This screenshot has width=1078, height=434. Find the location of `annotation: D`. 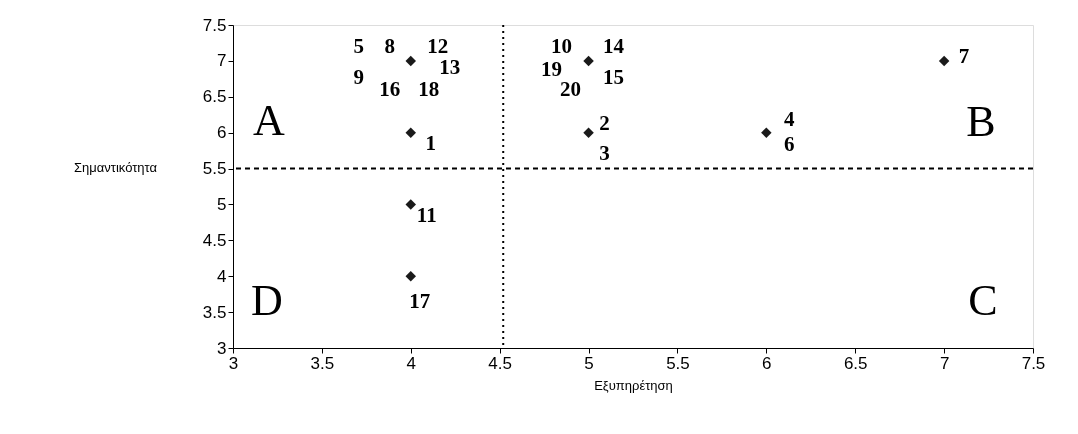

annotation: D is located at coordinates (267, 300).